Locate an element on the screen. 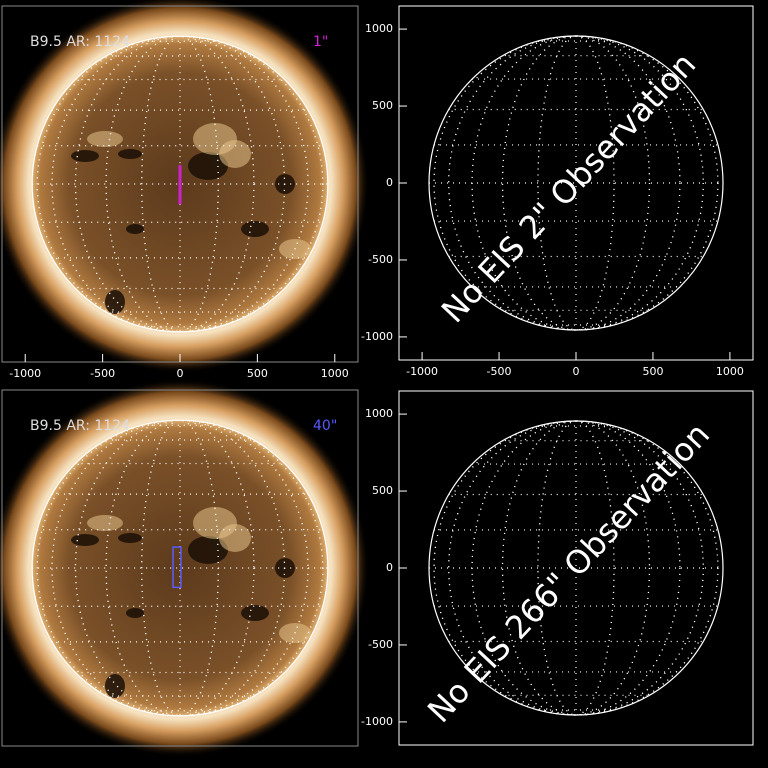  slit-label: 1" is located at coordinates (320, 42).